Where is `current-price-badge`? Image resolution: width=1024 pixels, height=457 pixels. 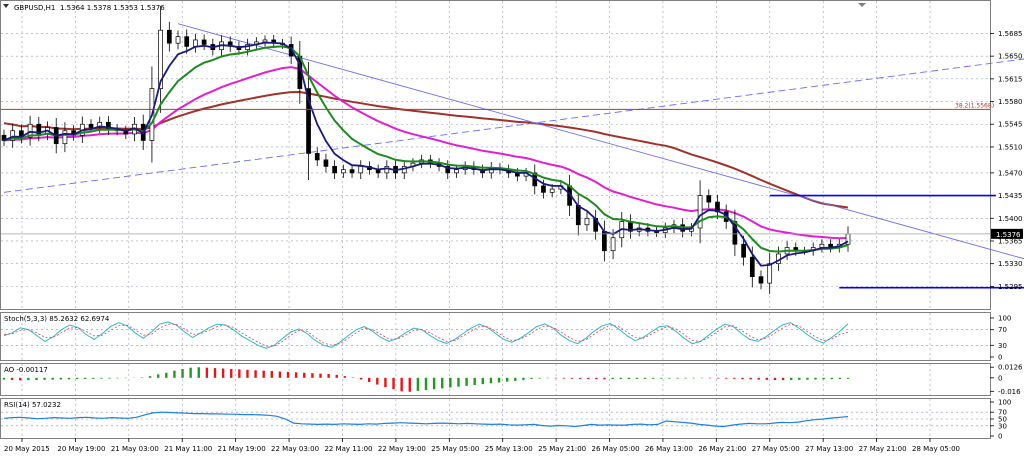 current-price-badge is located at coordinates (1007, 233).